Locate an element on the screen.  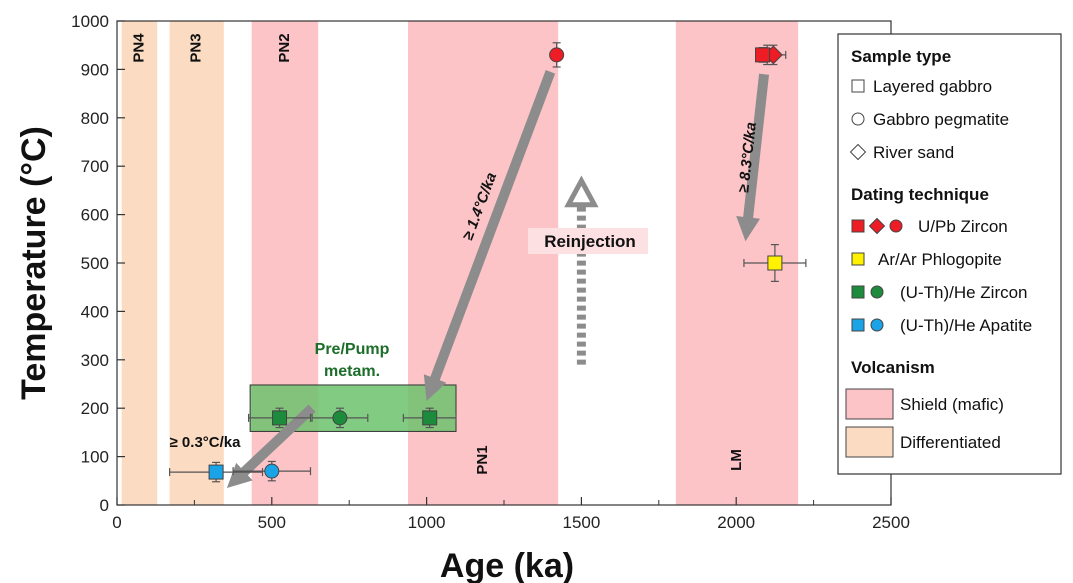
legend-item-dating: (U-Th)/He Zircon is located at coordinates (964, 292).